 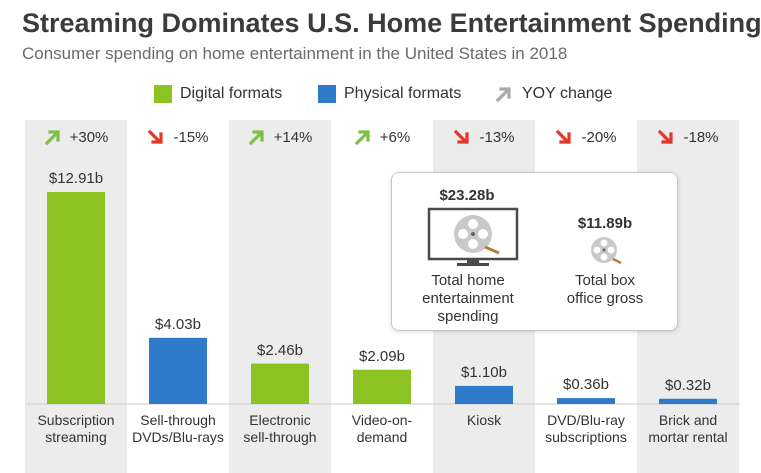 I want to click on category-label-video-on-demand: Video-on-demand, so click(x=382, y=429).